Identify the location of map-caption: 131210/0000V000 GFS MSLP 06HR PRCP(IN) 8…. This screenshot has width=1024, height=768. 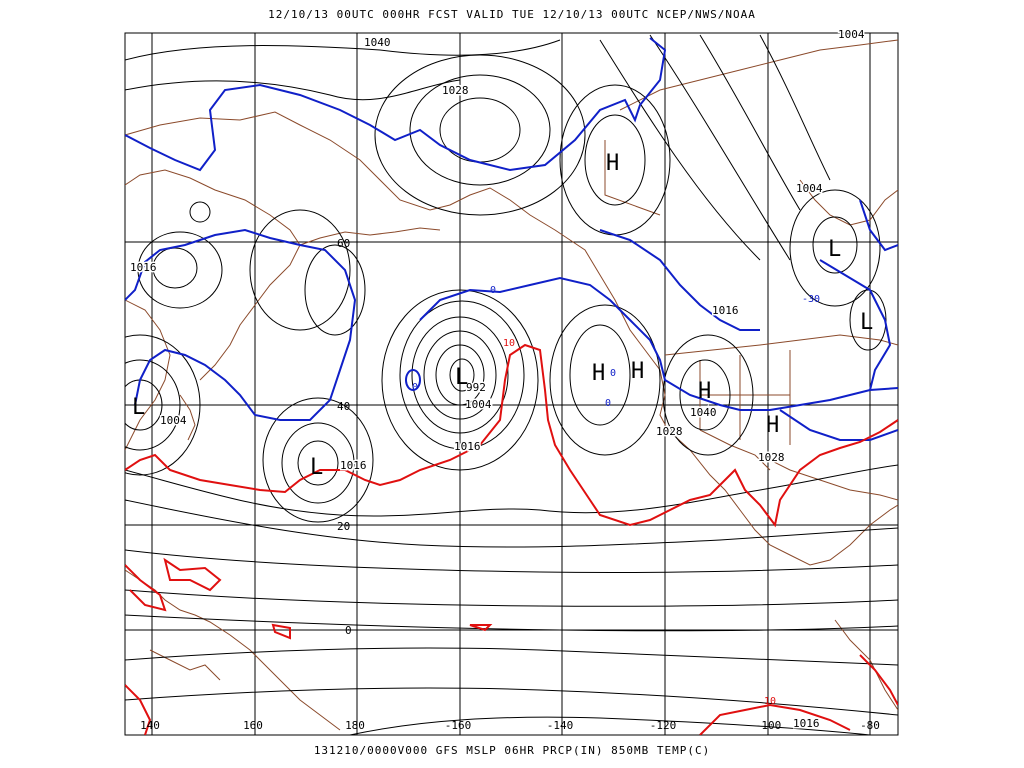
(512, 750).